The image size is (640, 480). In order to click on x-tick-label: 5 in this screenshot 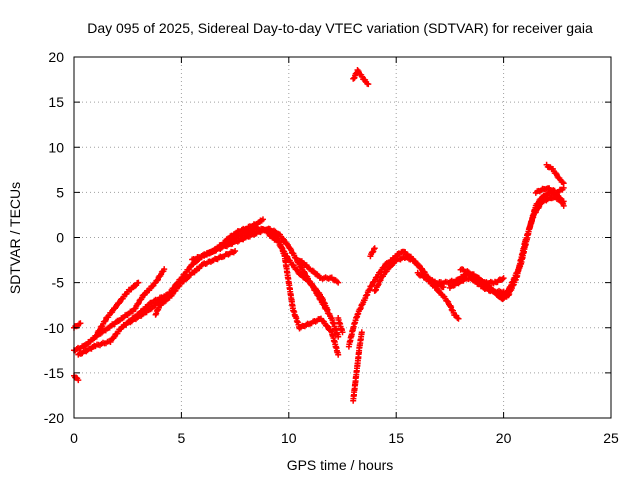, I will do `click(182, 438)`.